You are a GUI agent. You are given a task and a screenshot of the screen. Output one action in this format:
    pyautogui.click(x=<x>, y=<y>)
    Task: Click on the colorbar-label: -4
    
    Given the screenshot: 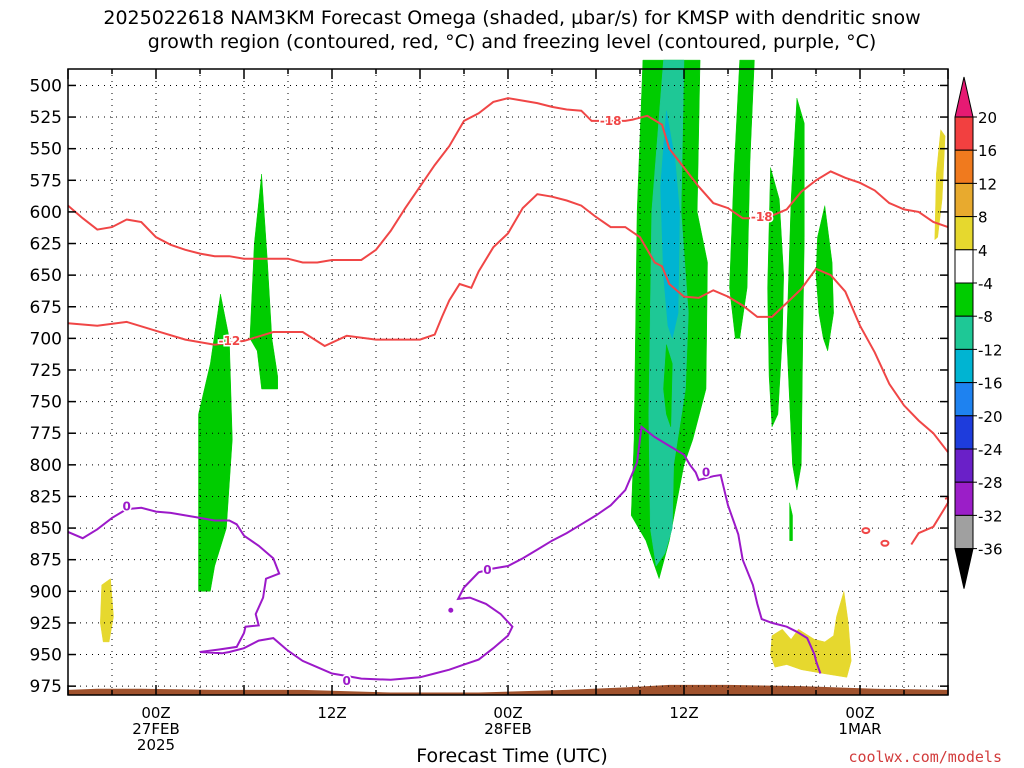 What is the action you would take?
    pyautogui.click(x=985, y=284)
    